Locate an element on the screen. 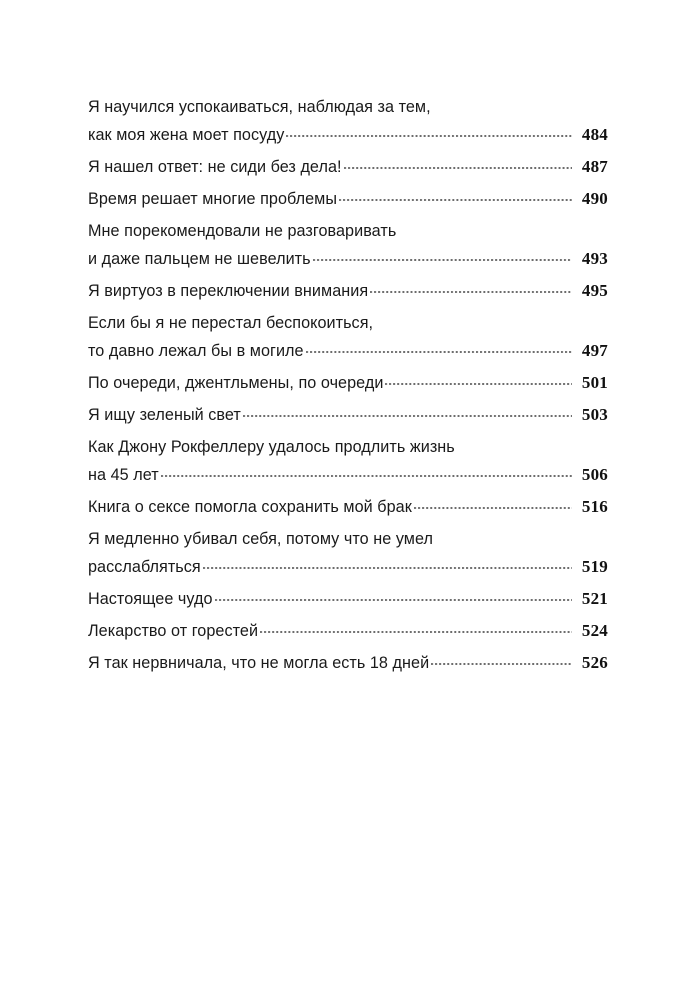 The image size is (686, 1000). toc-entry-title-line: Лекарство от горестей is located at coordinates (173, 631).